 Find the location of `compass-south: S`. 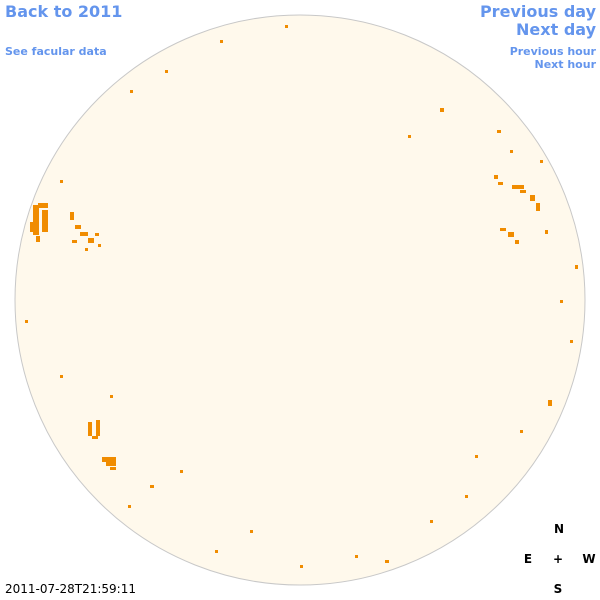

compass-south: S is located at coordinates (558, 589).